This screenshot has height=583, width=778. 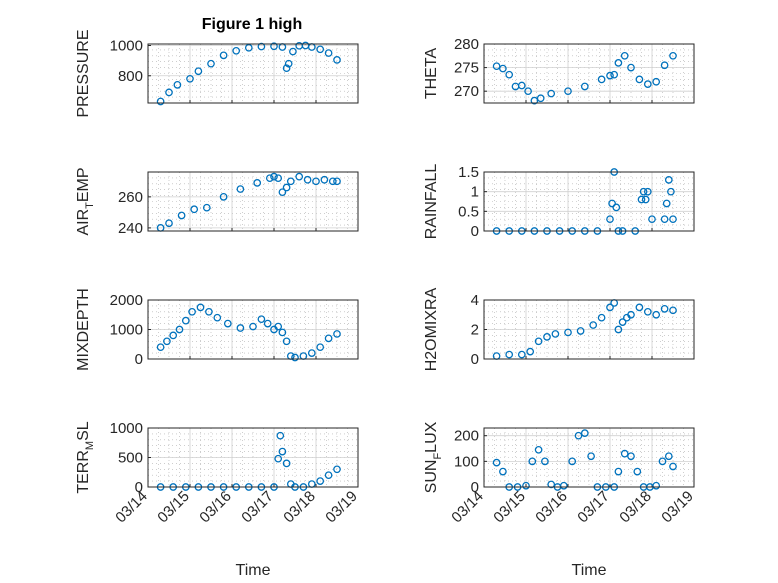 What do you see at coordinates (90, 205) in the screenshot?
I see `y-axis-label-subscript: T` at bounding box center [90, 205].